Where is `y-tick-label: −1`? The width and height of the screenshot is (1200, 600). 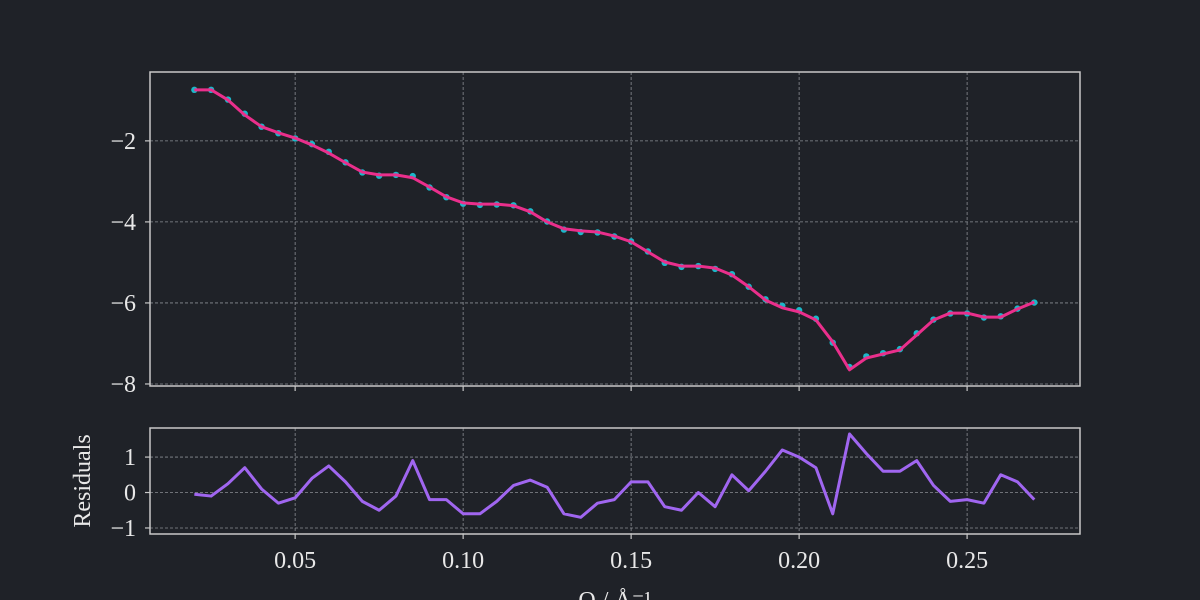 y-tick-label: −1 is located at coordinates (123, 529).